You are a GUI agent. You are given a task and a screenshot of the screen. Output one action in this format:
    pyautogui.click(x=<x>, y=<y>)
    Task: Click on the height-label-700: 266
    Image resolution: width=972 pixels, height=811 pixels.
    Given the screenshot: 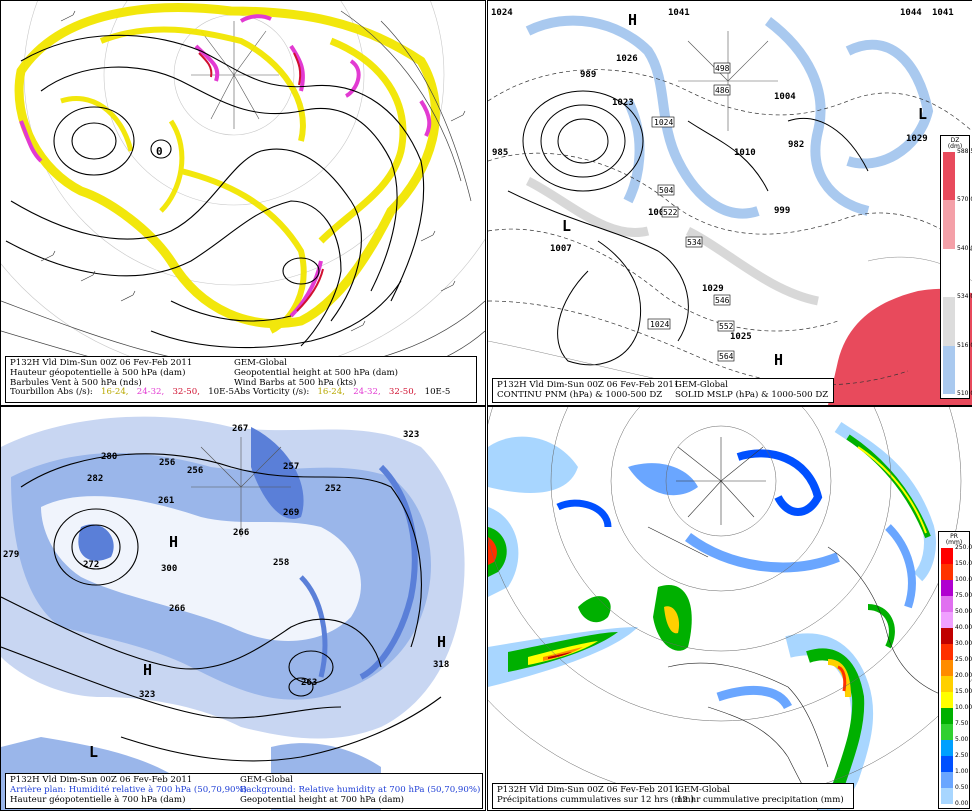 What is the action you would take?
    pyautogui.click(x=241, y=533)
    